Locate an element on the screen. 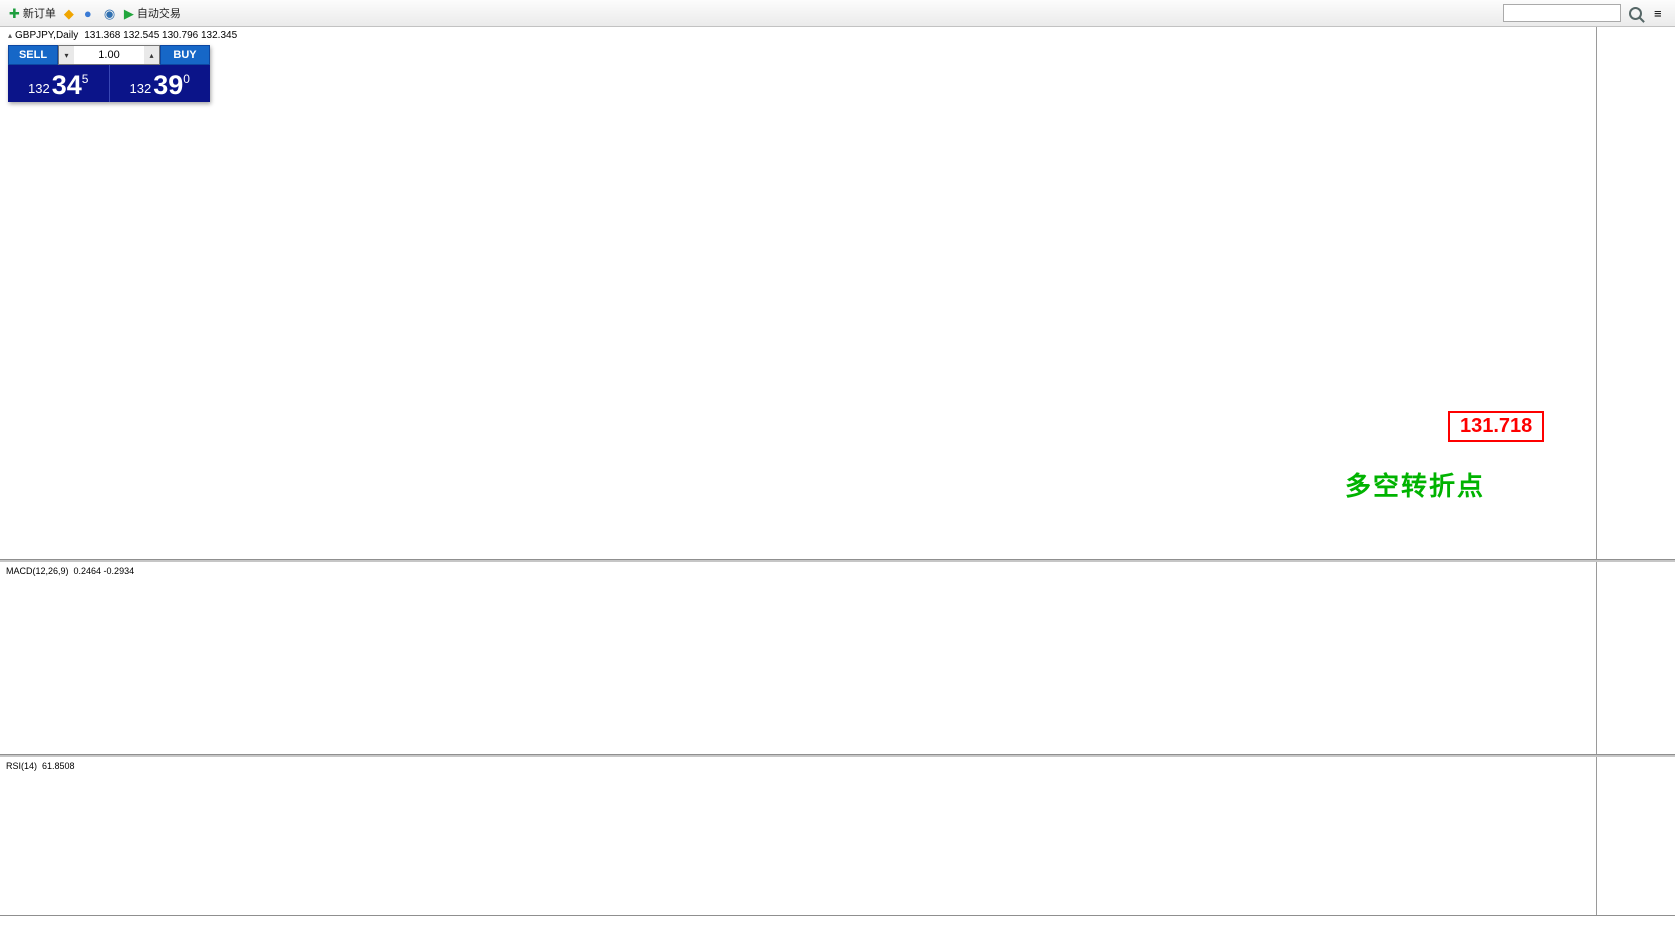 This screenshot has width=1675, height=949. rsi-value: 61.8508 is located at coordinates (58, 766).